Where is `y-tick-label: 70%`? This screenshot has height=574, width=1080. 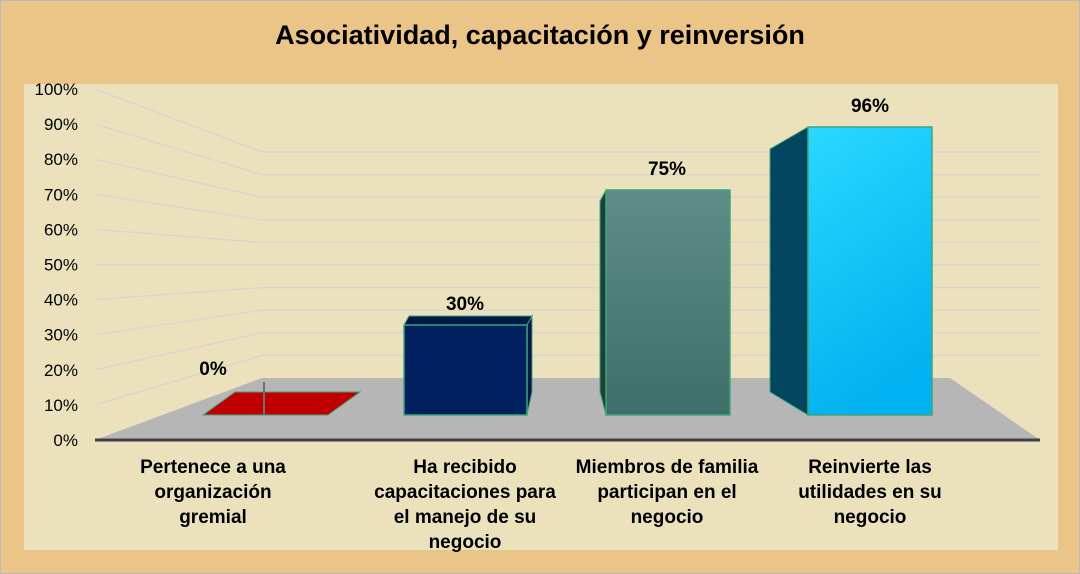 y-tick-label: 70% is located at coordinates (61, 194).